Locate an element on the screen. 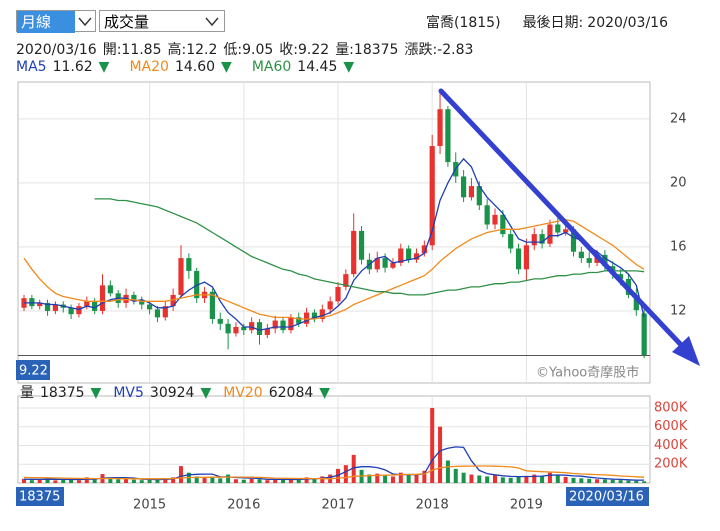 The image size is (720, 531). x-tick-label: 2017 is located at coordinates (337, 505).